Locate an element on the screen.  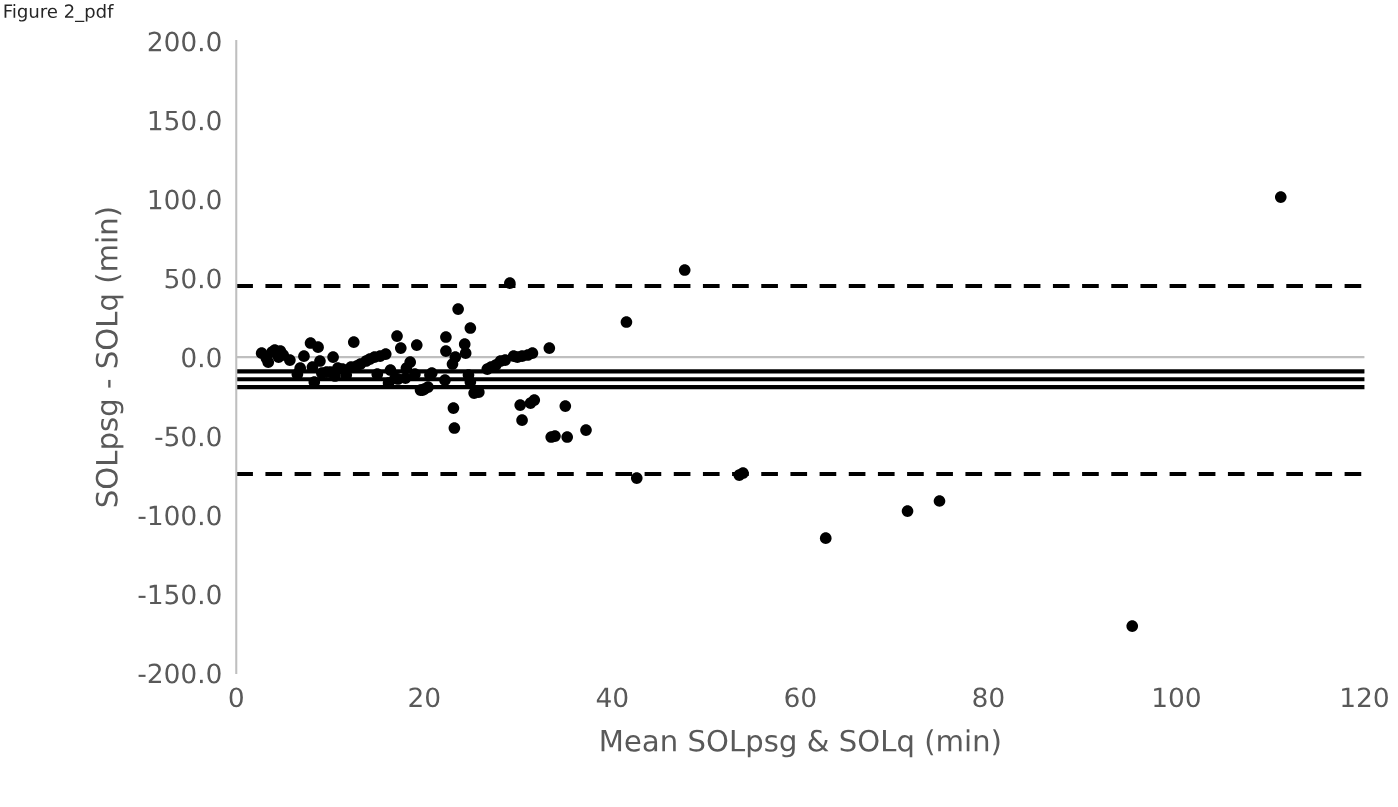
y-tick-label: -150.0 is located at coordinates (179, 594).